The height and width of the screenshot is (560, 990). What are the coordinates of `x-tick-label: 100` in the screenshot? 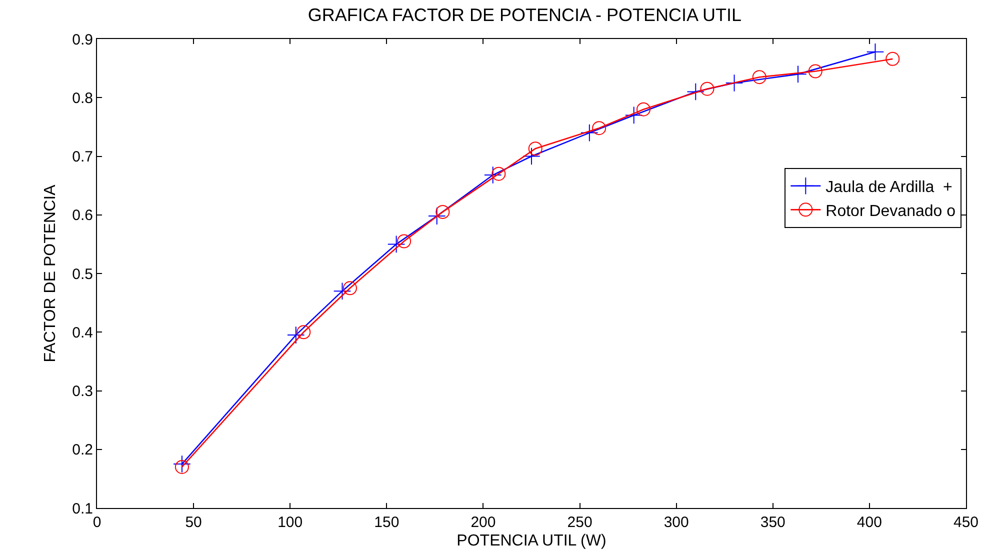 It's located at (290, 522).